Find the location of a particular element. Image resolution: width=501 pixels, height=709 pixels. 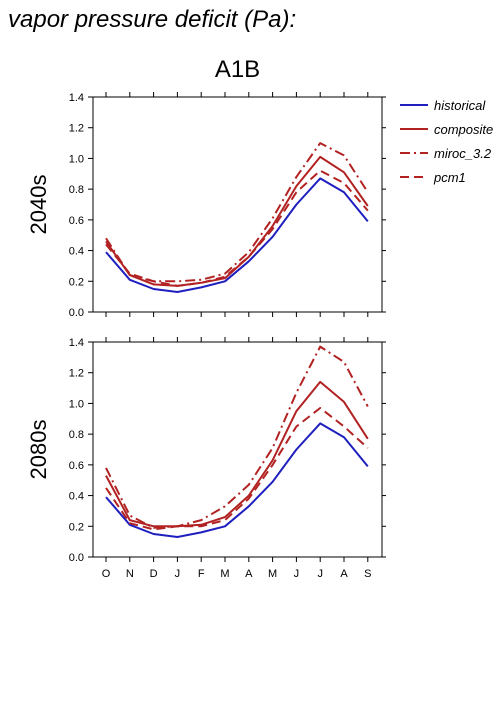

legend-label: composite is located at coordinates (463, 129).